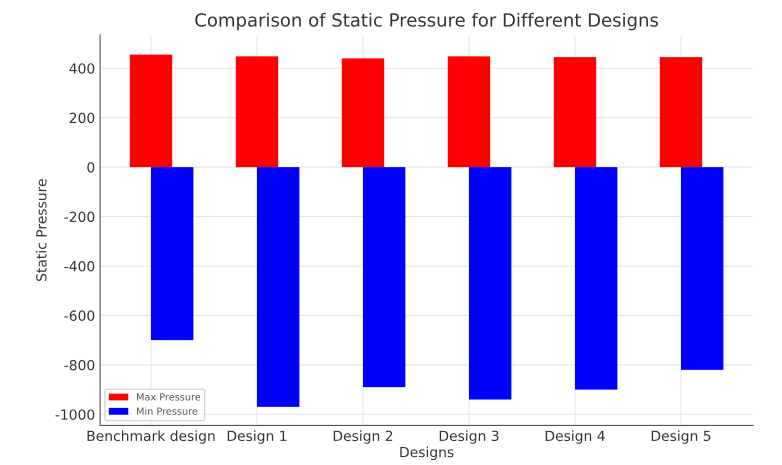  What do you see at coordinates (167, 411) in the screenshot?
I see `legend-label: Min Pressure` at bounding box center [167, 411].